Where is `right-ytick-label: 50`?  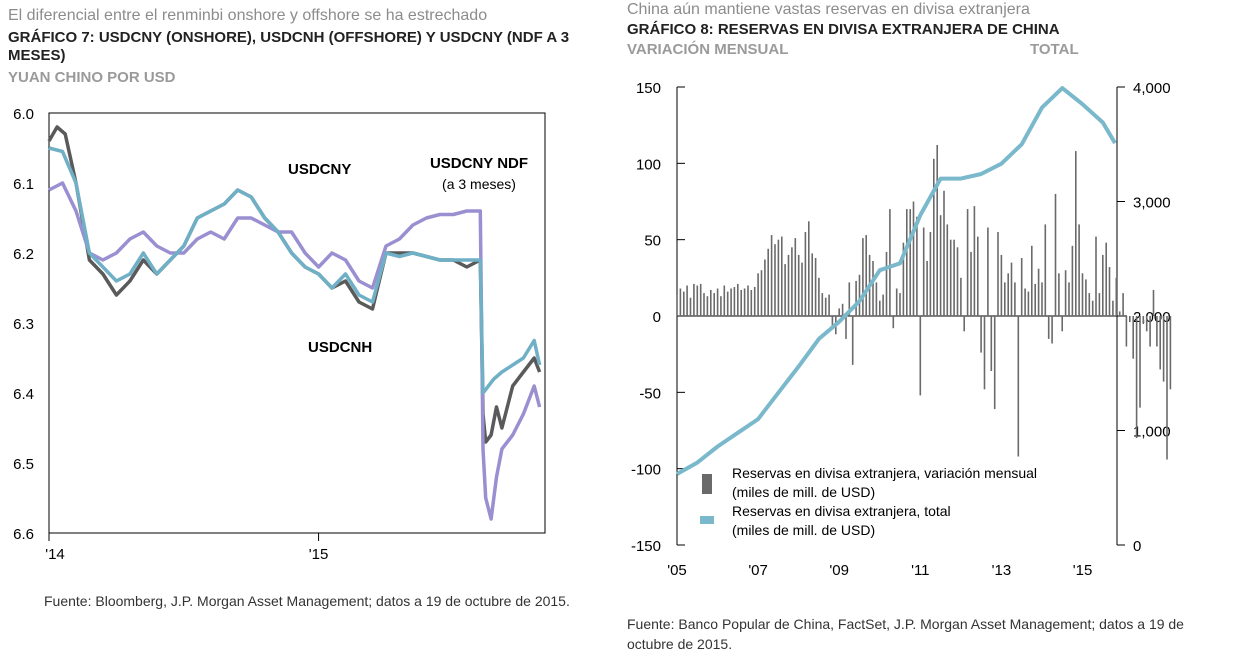 right-ytick-label: 50 is located at coordinates (652, 241).